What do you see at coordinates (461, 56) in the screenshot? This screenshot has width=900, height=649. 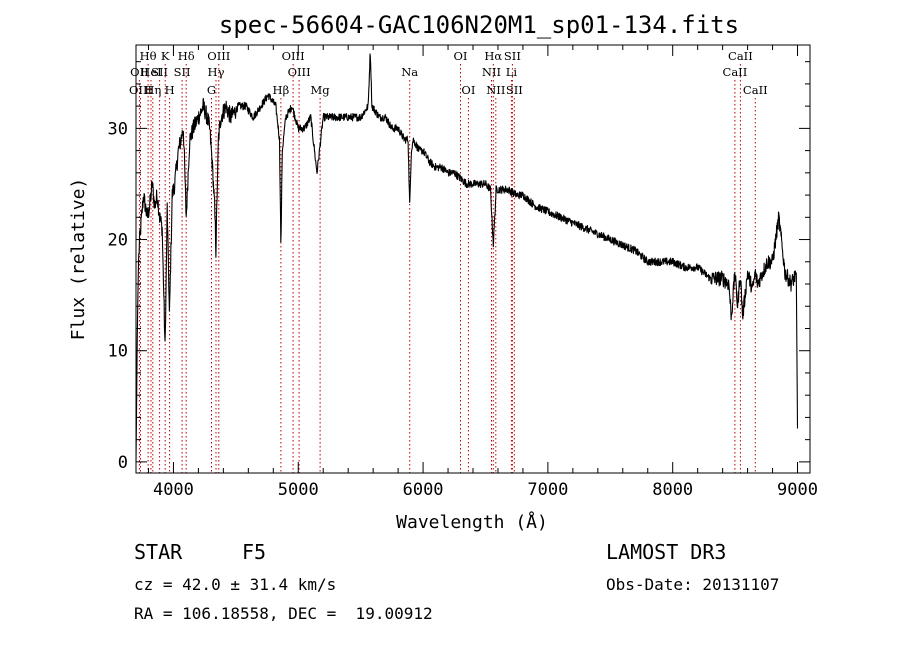 I see `line-marker-label-18: OI` at bounding box center [461, 56].